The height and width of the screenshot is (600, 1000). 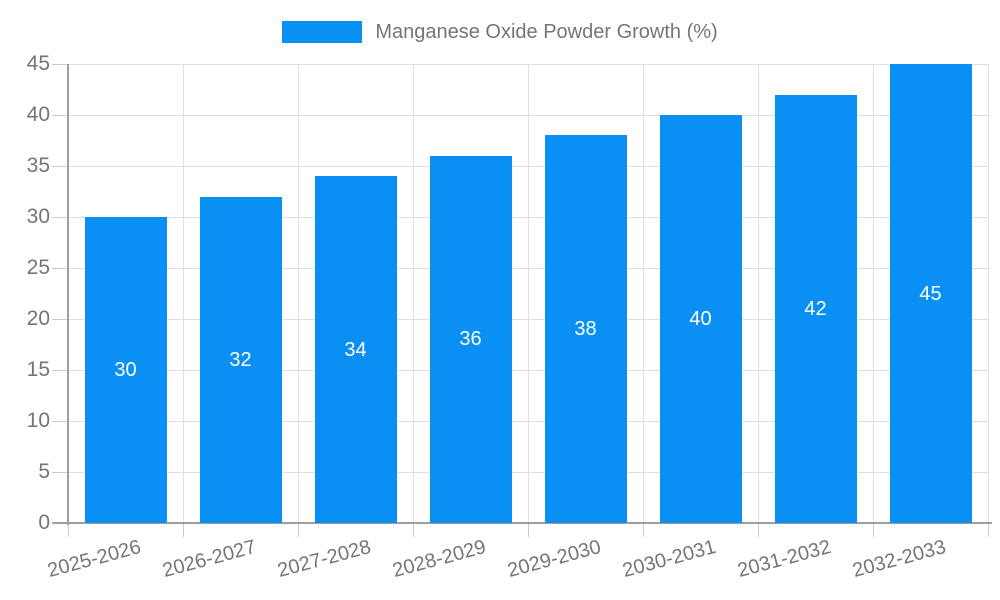 I want to click on bar-value-label: 40, so click(x=700, y=319).